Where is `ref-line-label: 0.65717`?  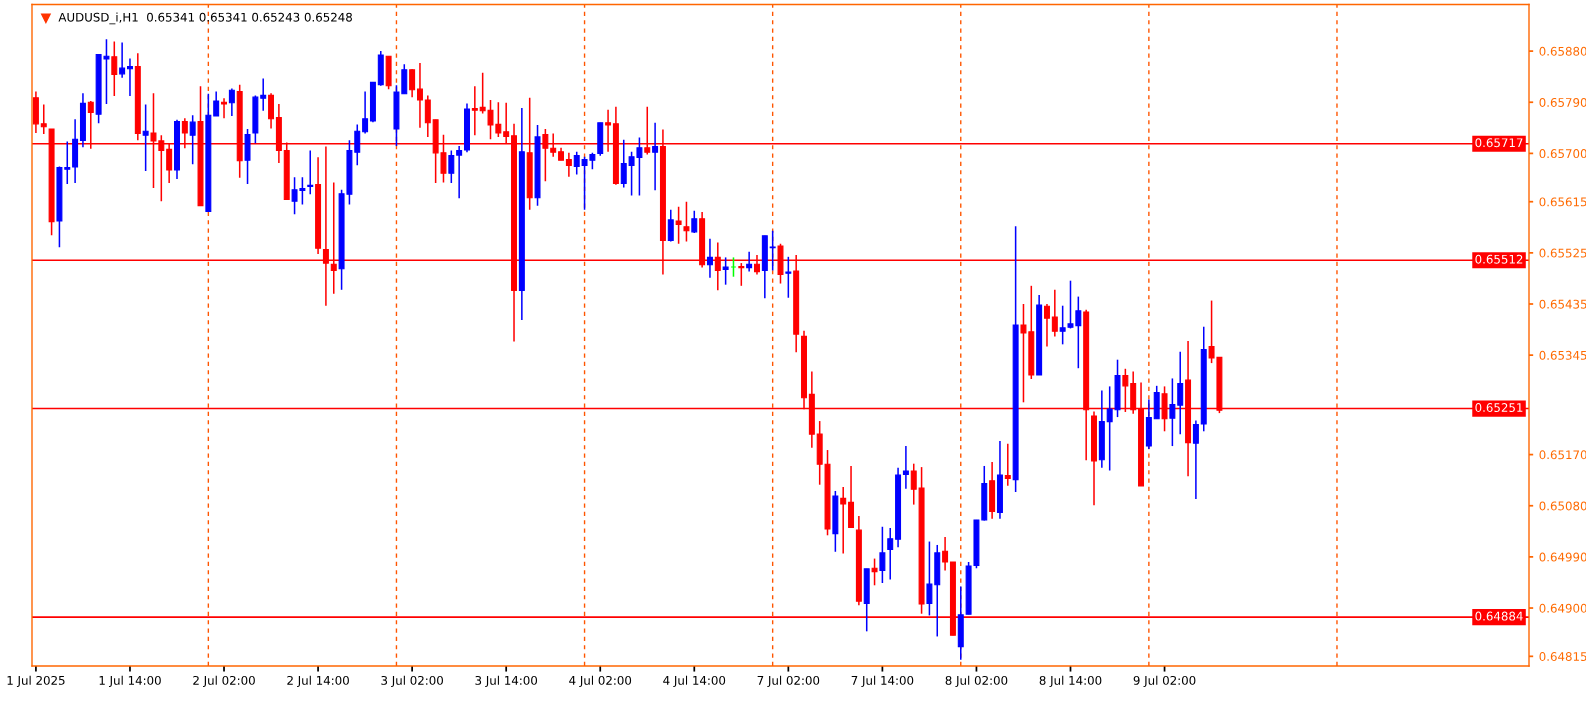
ref-line-label: 0.65717 is located at coordinates (1499, 143).